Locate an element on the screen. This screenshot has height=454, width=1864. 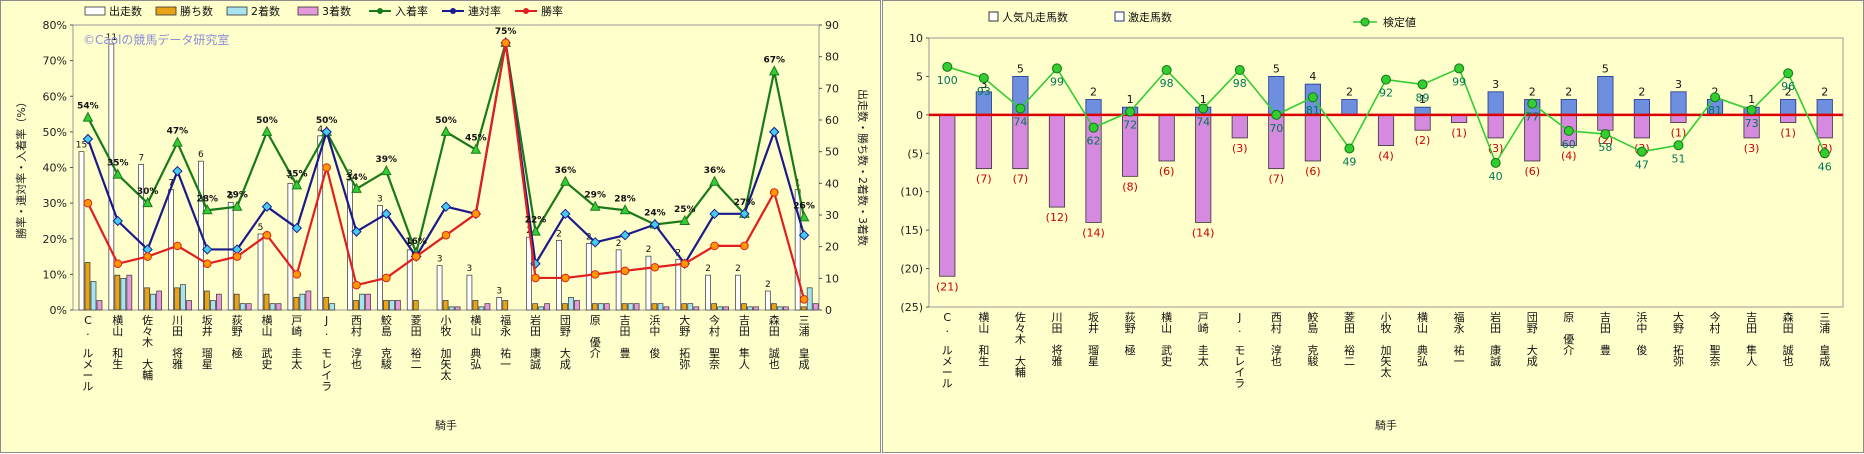
y2-tick-label: 10 is located at coordinates (832, 278).